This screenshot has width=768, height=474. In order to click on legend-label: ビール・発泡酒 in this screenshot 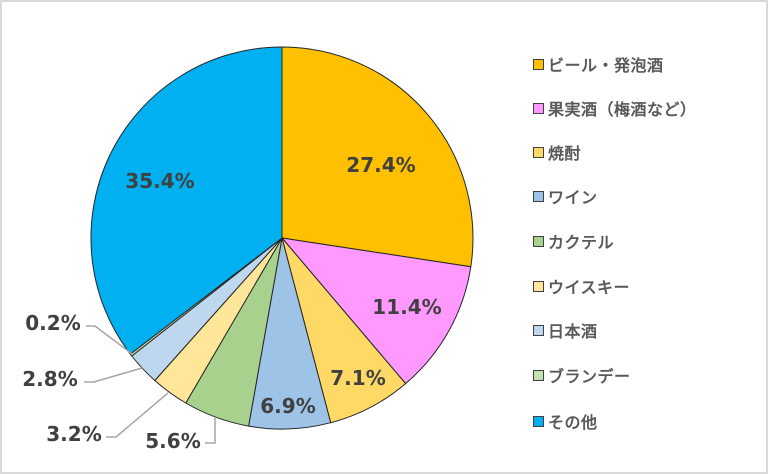, I will do `click(606, 65)`.